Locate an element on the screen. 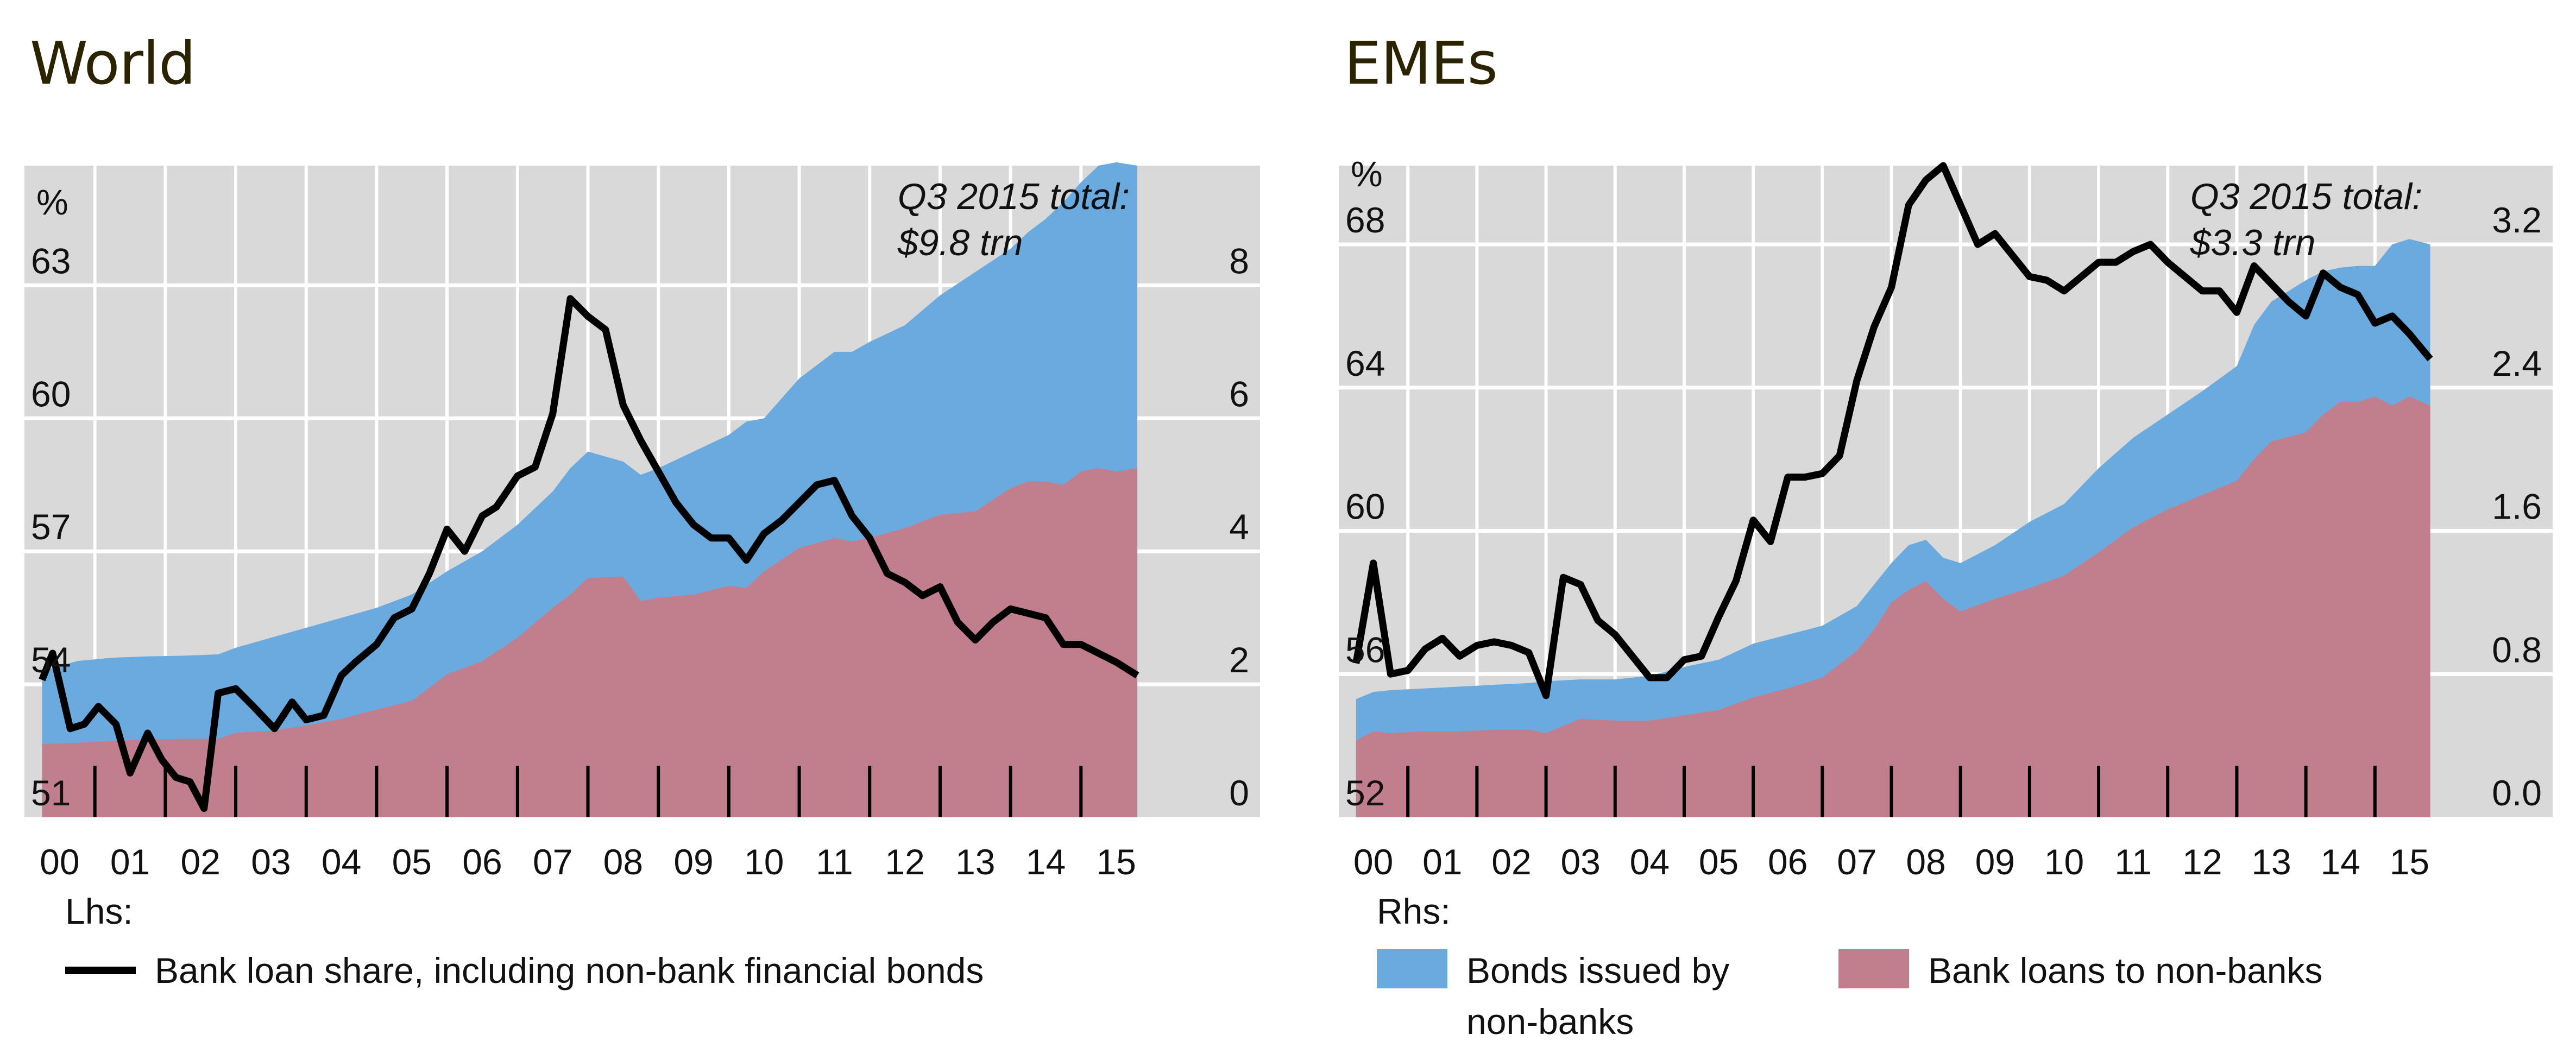  right-axis-tick-label: 0.0 is located at coordinates (2517, 793).